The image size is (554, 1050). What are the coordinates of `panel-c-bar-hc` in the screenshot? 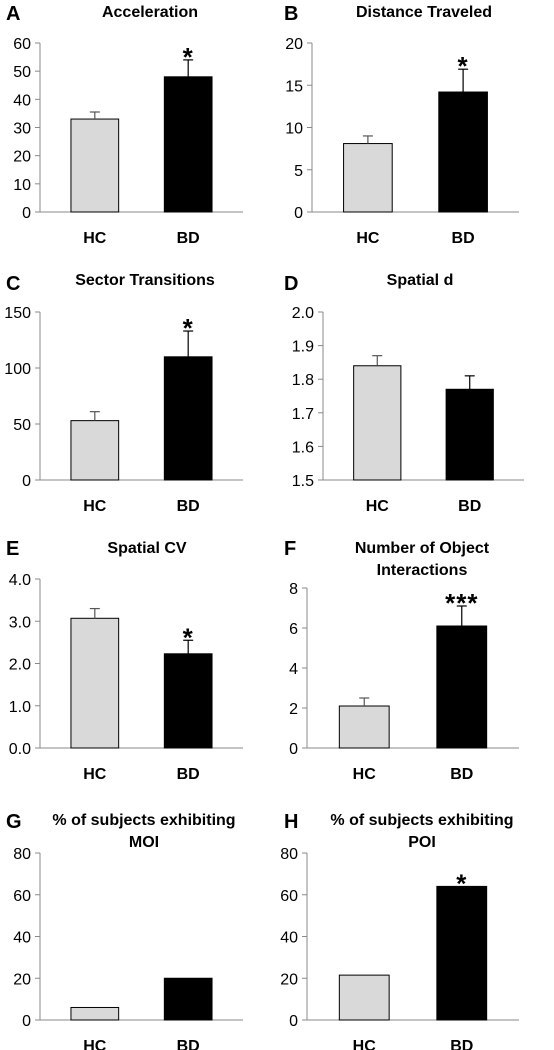 It's located at (95, 450).